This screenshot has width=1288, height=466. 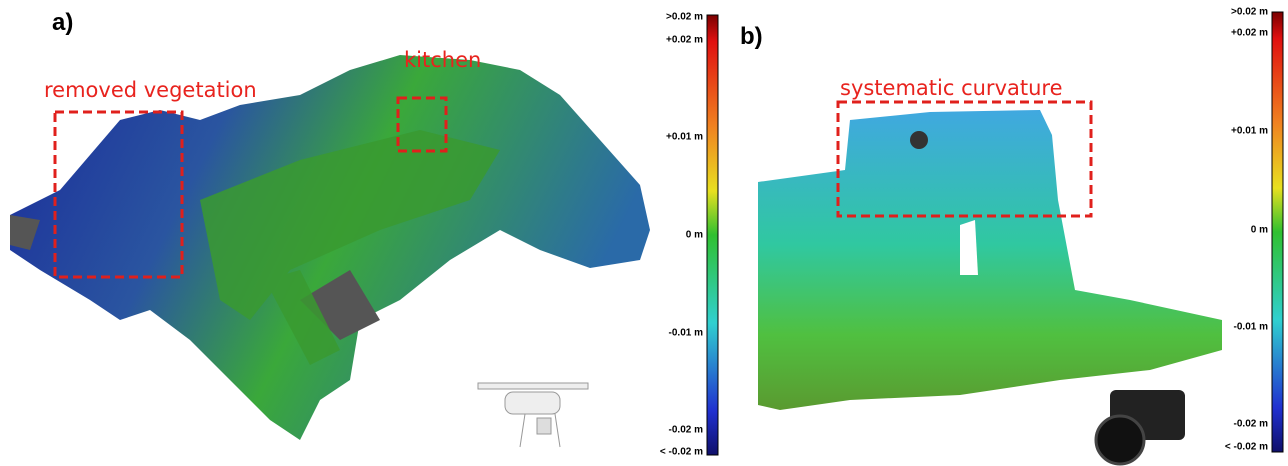 I want to click on panel-label: a), so click(x=62, y=22).